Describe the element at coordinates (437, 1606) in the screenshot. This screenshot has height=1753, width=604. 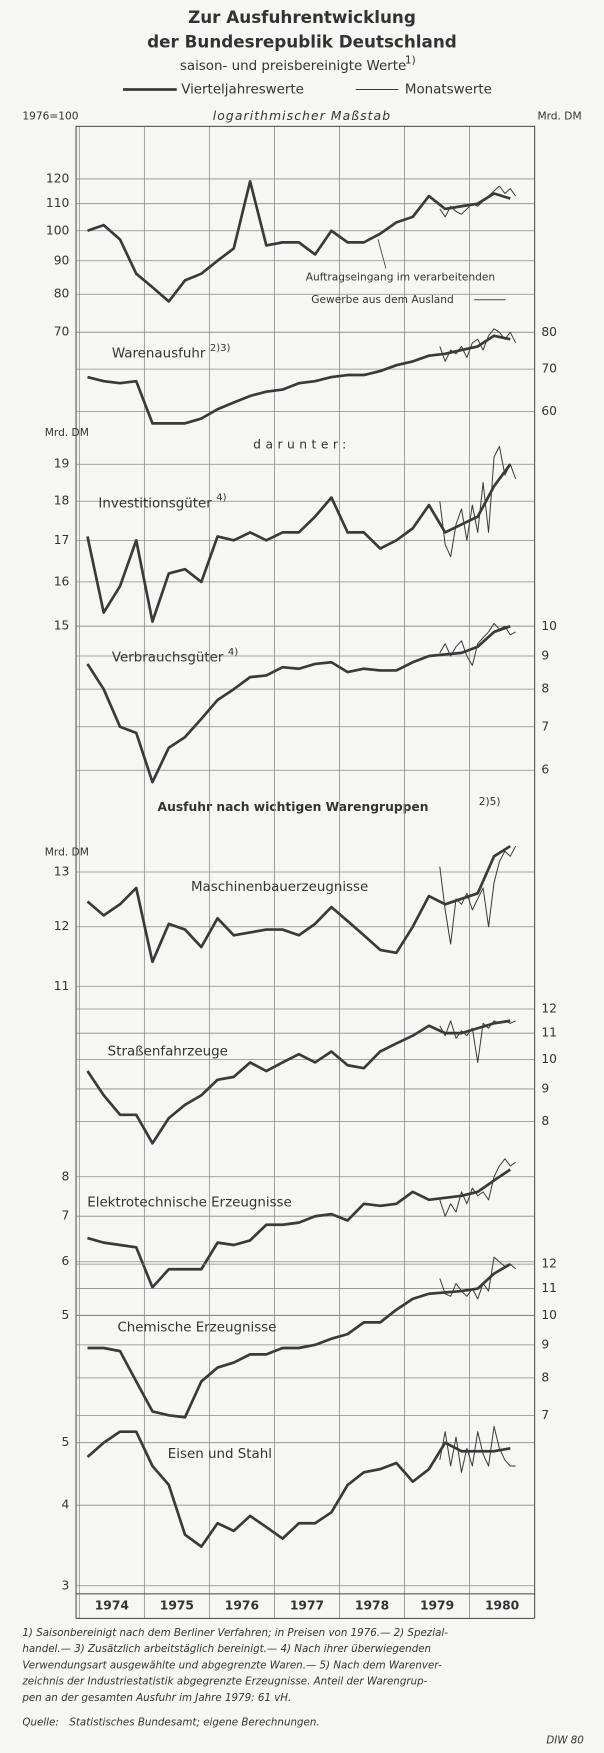
I see `x-tick-label: 1979` at that location.